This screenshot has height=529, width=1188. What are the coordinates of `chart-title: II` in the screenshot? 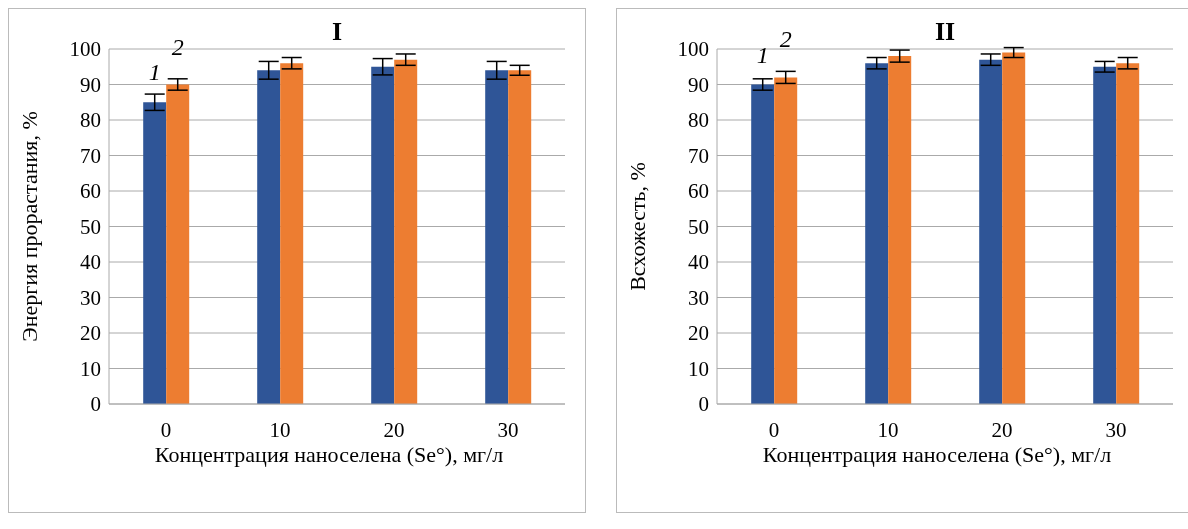 It's located at (945, 31).